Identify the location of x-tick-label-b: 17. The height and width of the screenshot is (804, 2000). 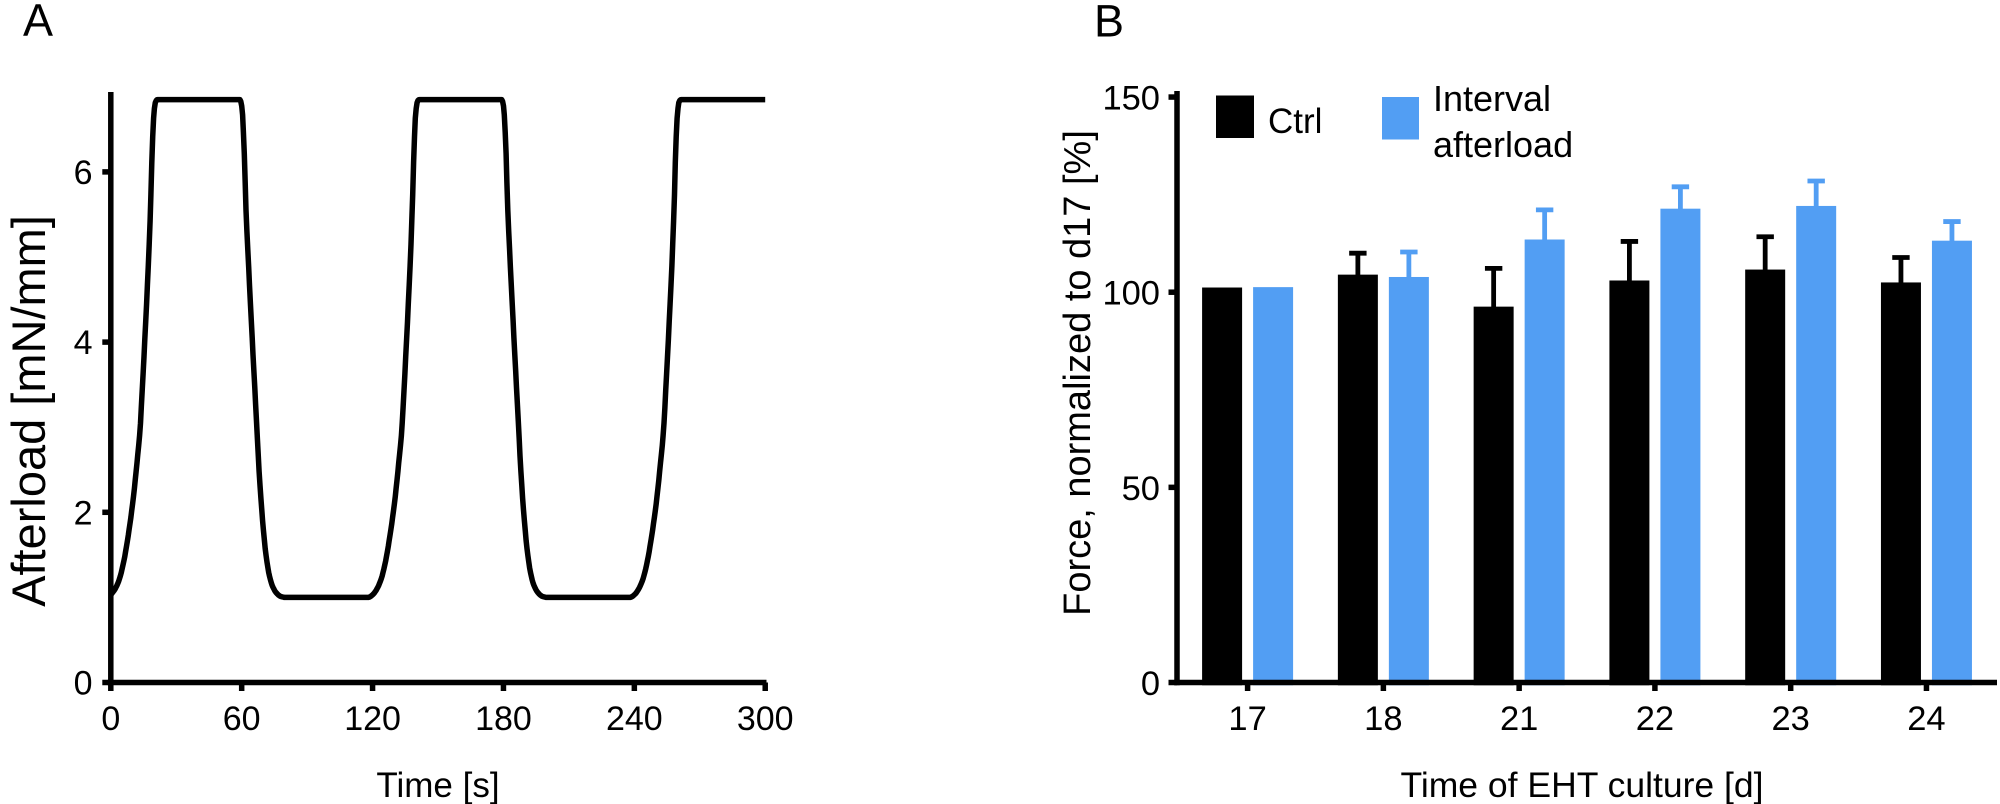
(1247, 719).